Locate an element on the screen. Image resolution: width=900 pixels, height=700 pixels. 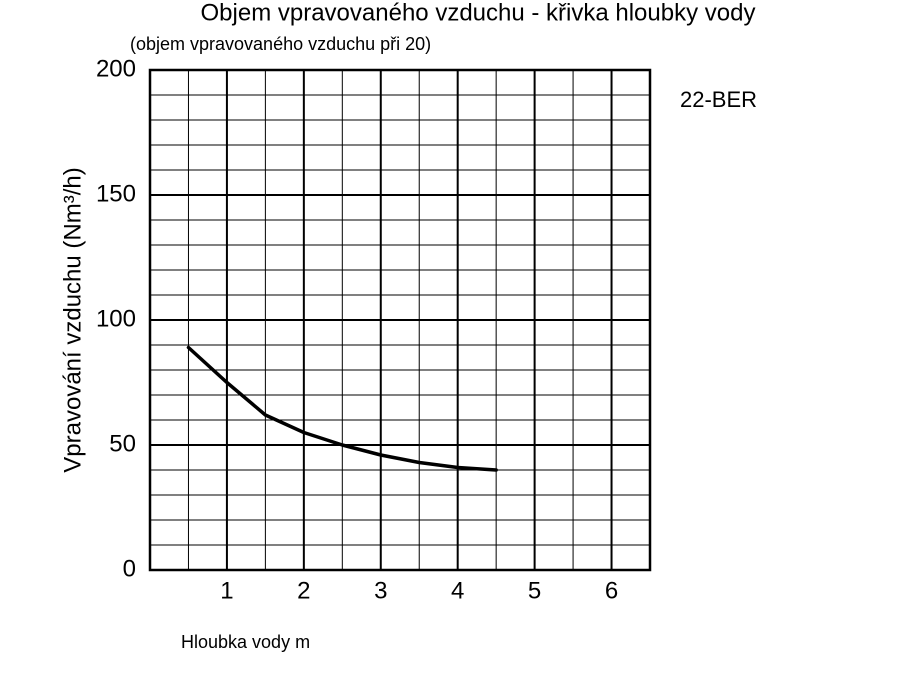
y-tick-label: 0 is located at coordinates (129, 568).